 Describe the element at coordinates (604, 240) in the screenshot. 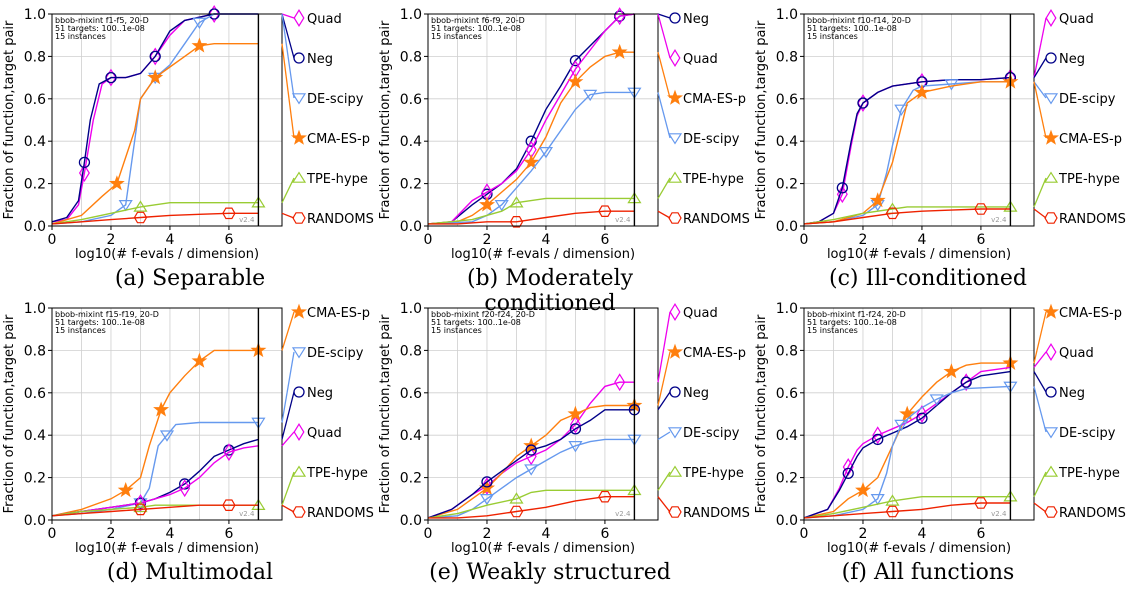

I see `x-tick-label: 6` at that location.